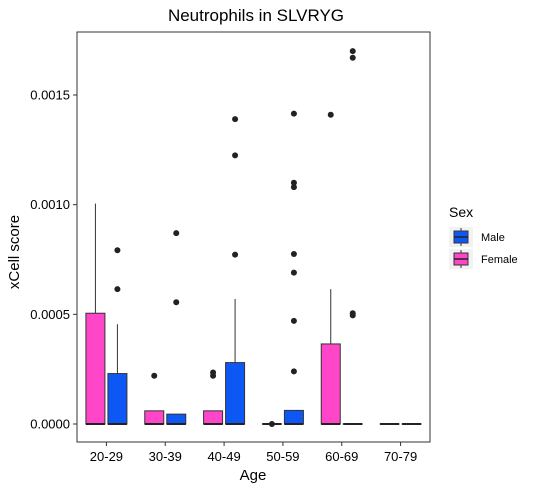 The image size is (536, 489). I want to click on x-tick-label: 30-39, so click(165, 456).